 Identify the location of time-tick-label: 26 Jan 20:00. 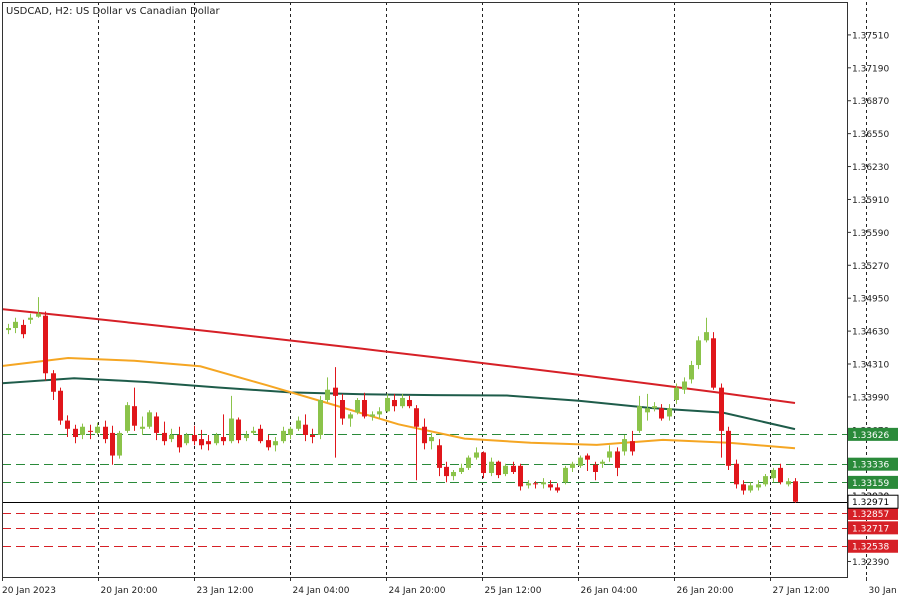
(705, 591).